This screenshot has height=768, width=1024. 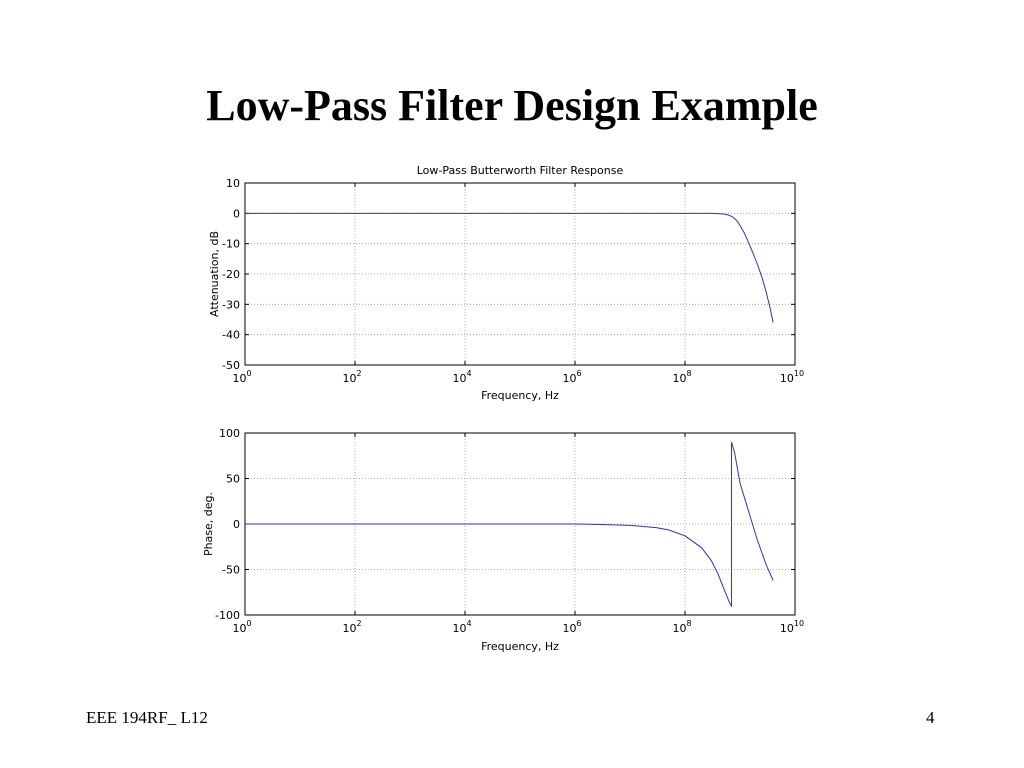 What do you see at coordinates (231, 274) in the screenshot?
I see `y-tick-label: -20` at bounding box center [231, 274].